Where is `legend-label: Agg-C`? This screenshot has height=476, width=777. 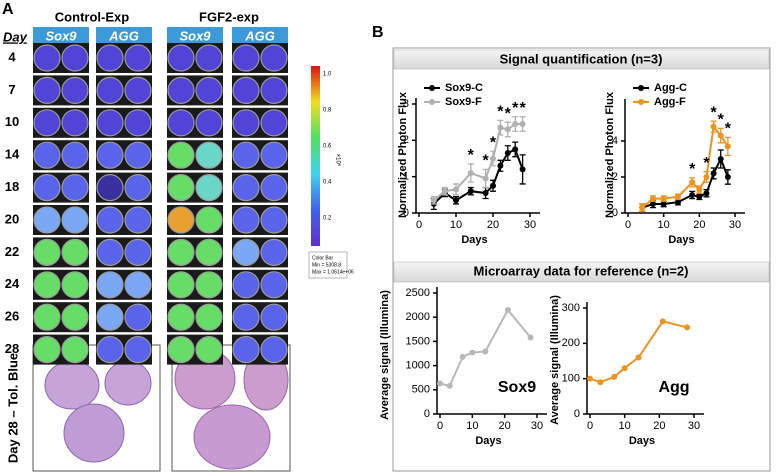
legend-label: Agg-C is located at coordinates (670, 88).